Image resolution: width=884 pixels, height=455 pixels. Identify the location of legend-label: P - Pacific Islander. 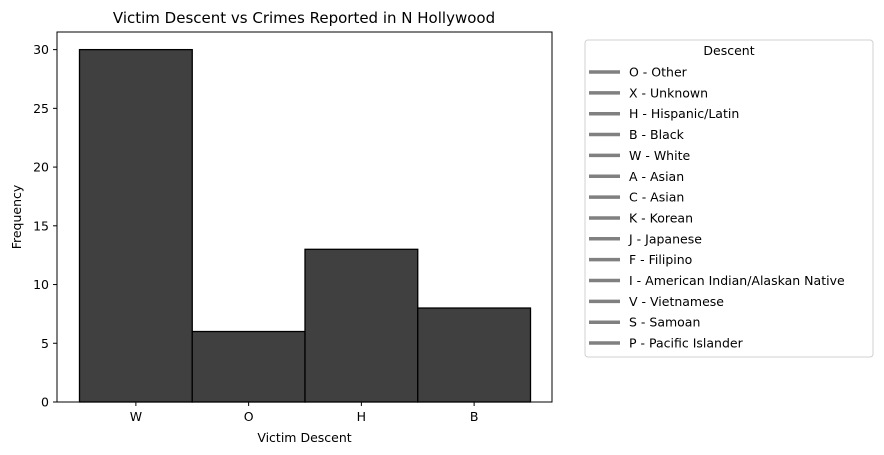
(686, 343).